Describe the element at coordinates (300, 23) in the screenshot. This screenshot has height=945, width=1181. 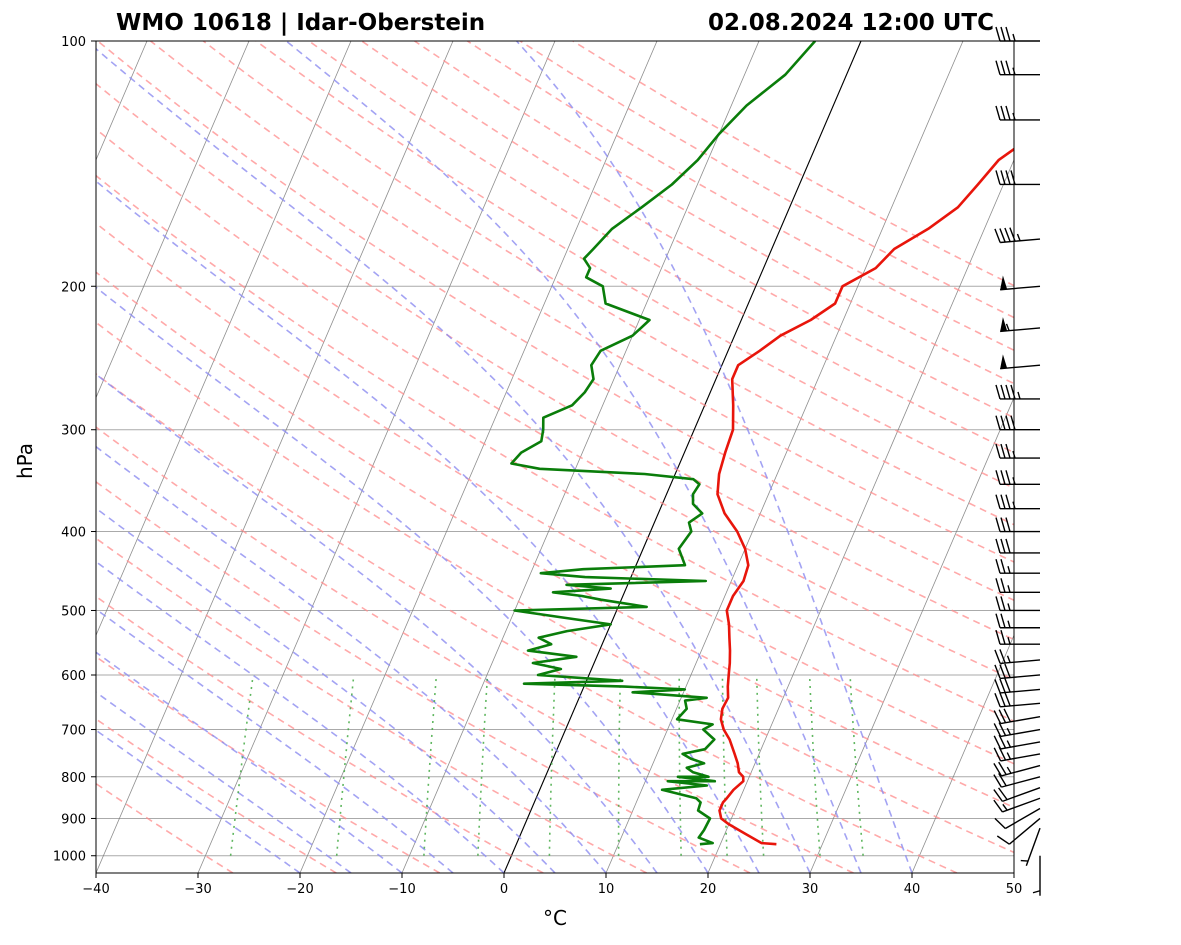
I see `chart-title-left: WMO 10618 | Idar-Oberstein` at that location.